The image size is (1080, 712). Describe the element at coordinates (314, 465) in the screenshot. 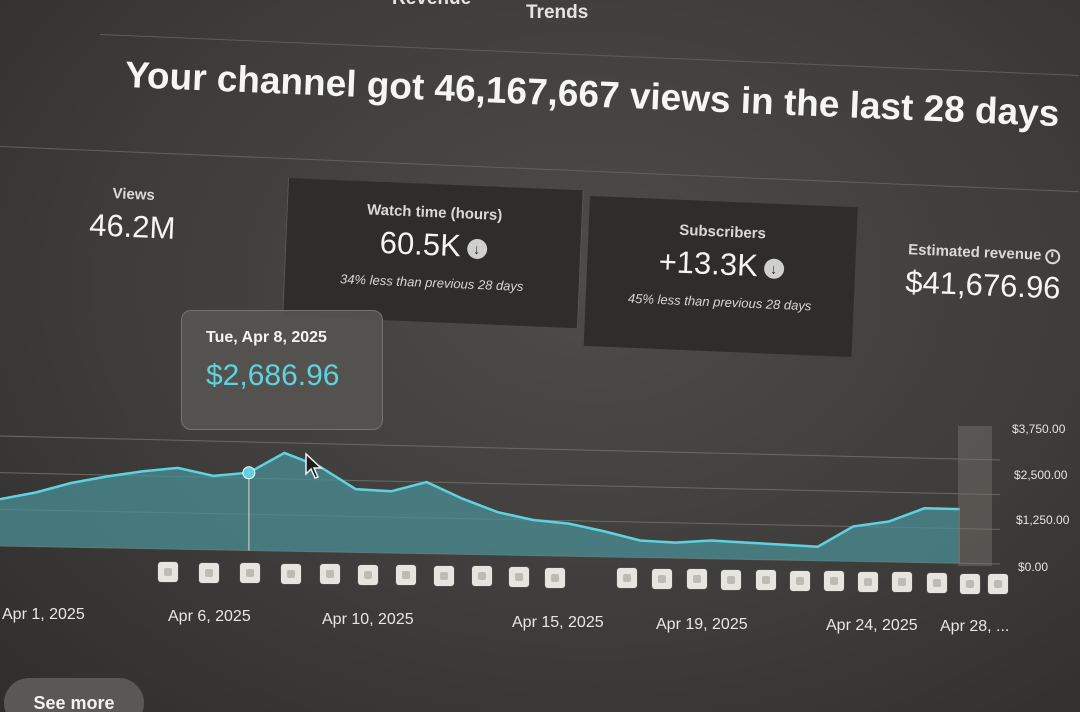

I see `mouse-cursor-icon` at that location.